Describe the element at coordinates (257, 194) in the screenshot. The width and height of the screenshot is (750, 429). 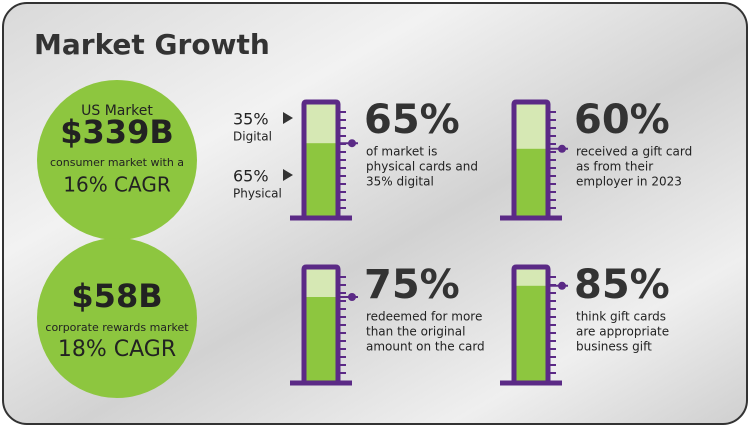
I see `side-name: Physical` at that location.